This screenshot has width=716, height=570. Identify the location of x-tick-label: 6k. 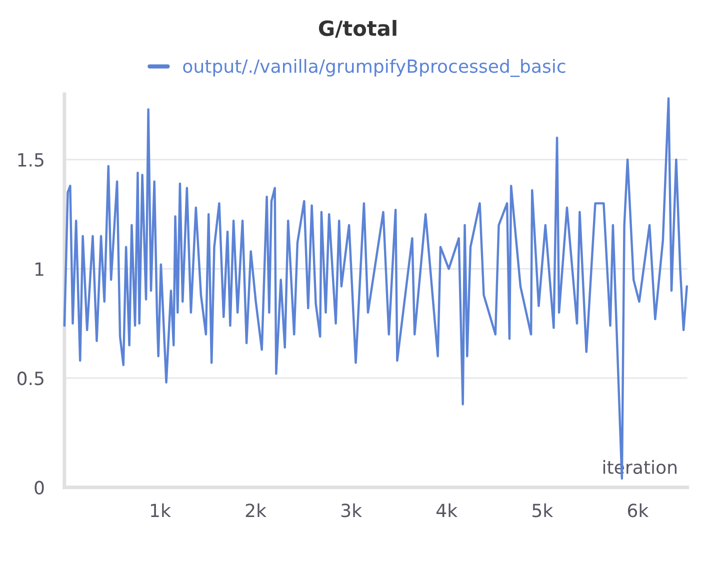
(638, 510).